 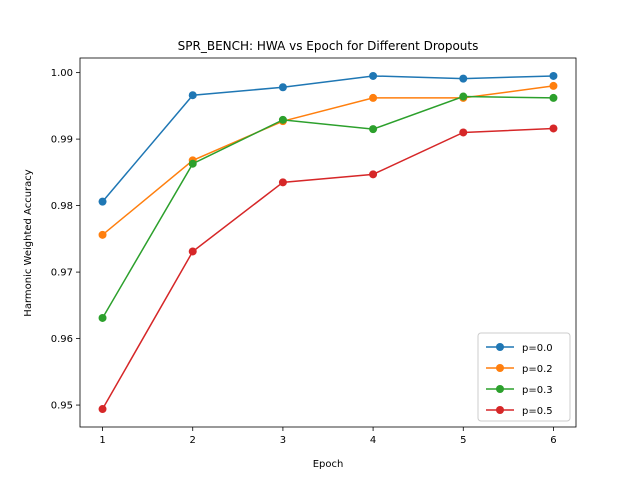 What do you see at coordinates (62, 73) in the screenshot?
I see `y-tick-label: 1.00` at bounding box center [62, 73].